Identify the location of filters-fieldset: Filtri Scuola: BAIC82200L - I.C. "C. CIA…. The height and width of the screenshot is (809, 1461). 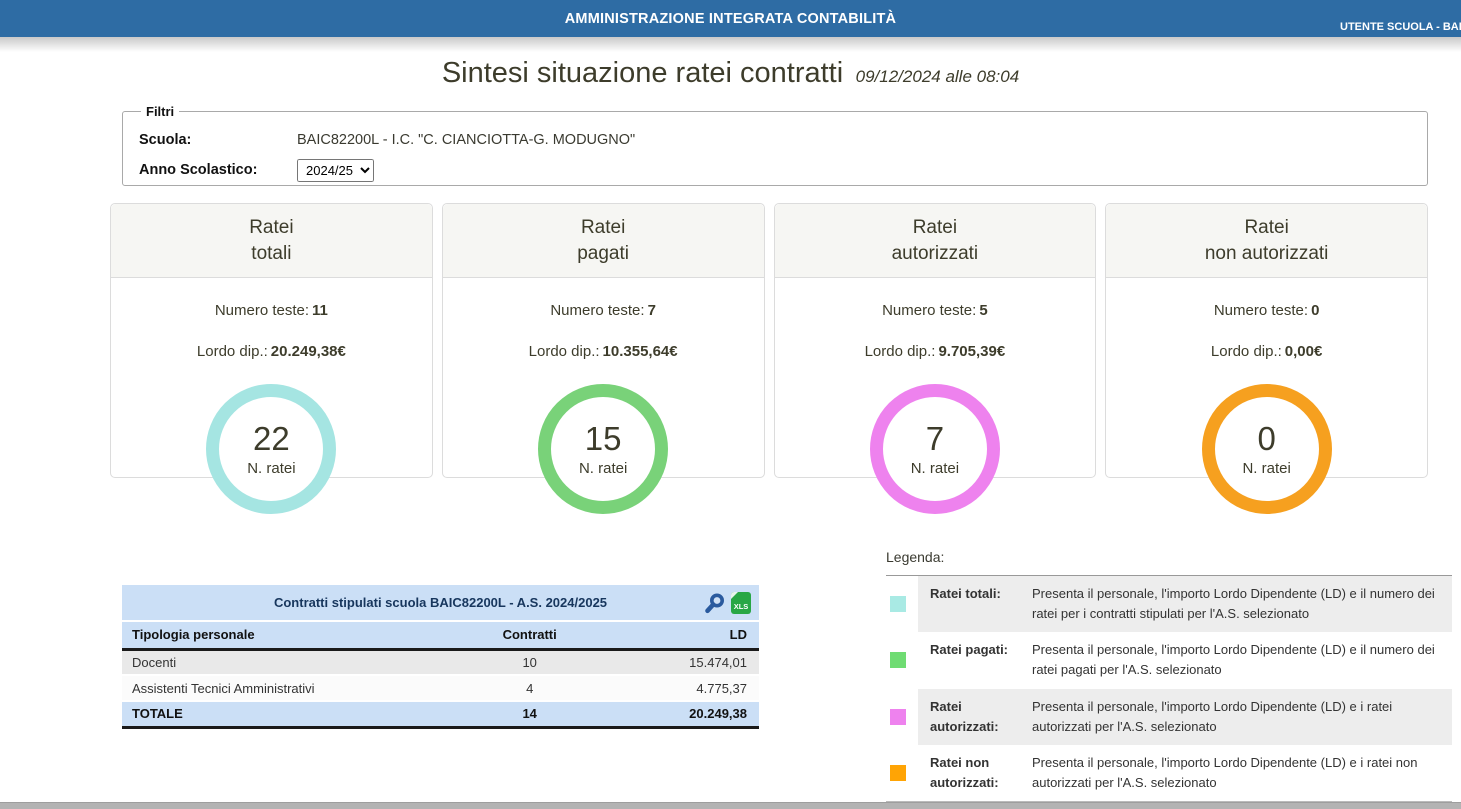
(775, 145).